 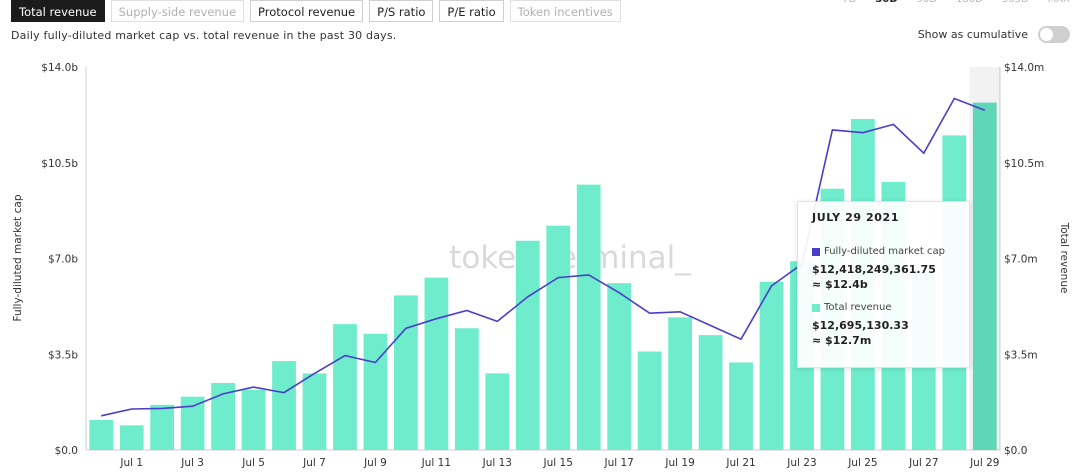 I want to click on range-365d: 365D, so click(x=1015, y=2).